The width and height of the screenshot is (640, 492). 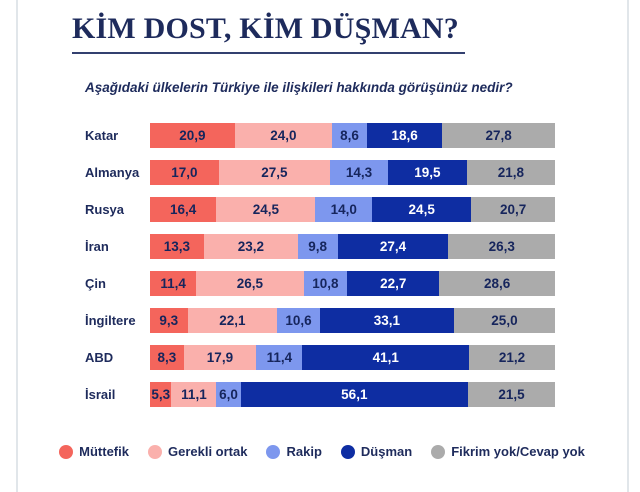 What do you see at coordinates (99, 357) in the screenshot?
I see `country-label: ABD` at bounding box center [99, 357].